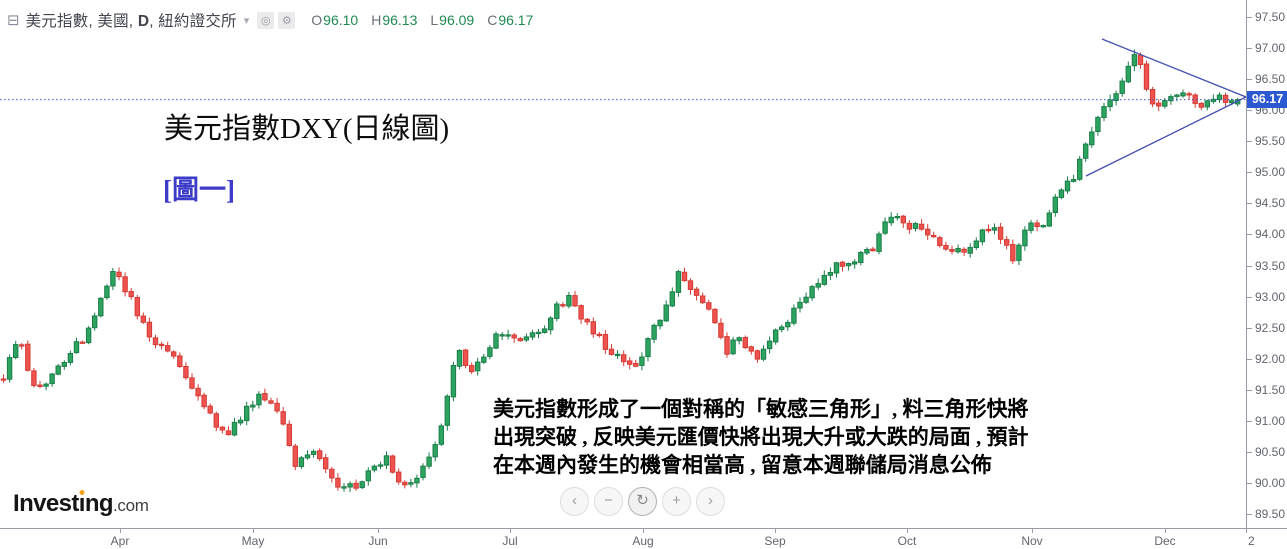  I want to click on symbol-interval: D, so click(143, 21).